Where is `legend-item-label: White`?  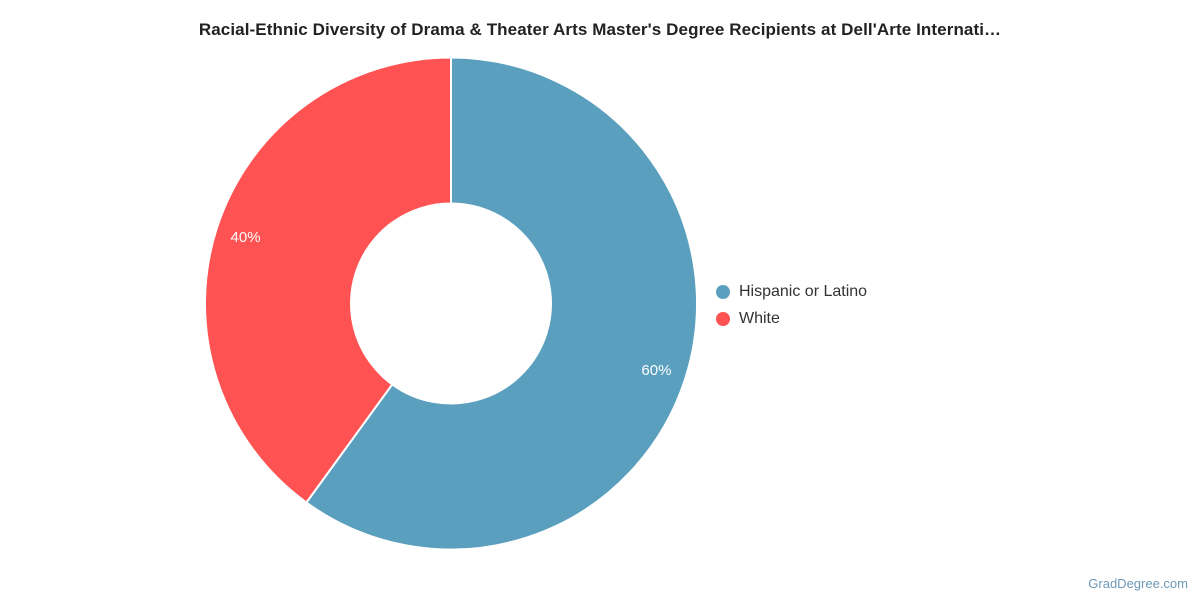
legend-item-label: White is located at coordinates (759, 318).